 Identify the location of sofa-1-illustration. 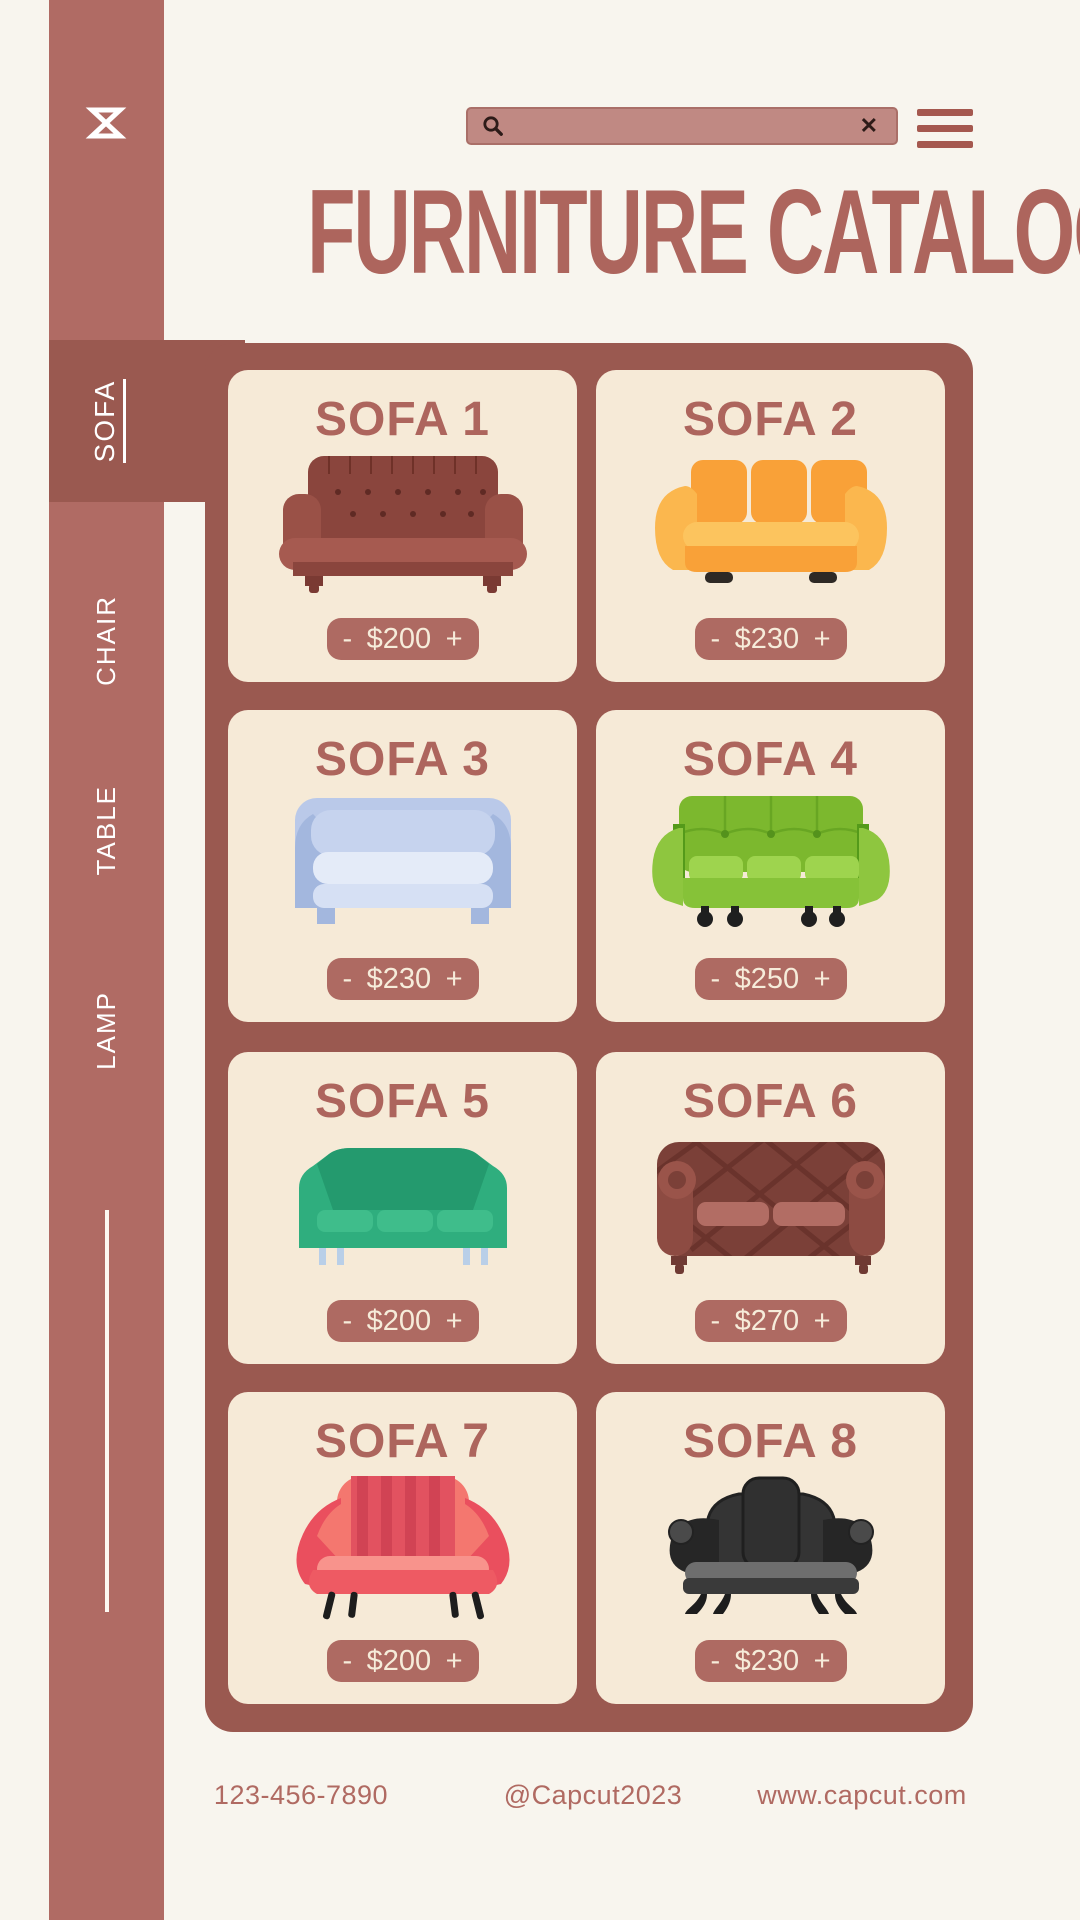
(402, 524).